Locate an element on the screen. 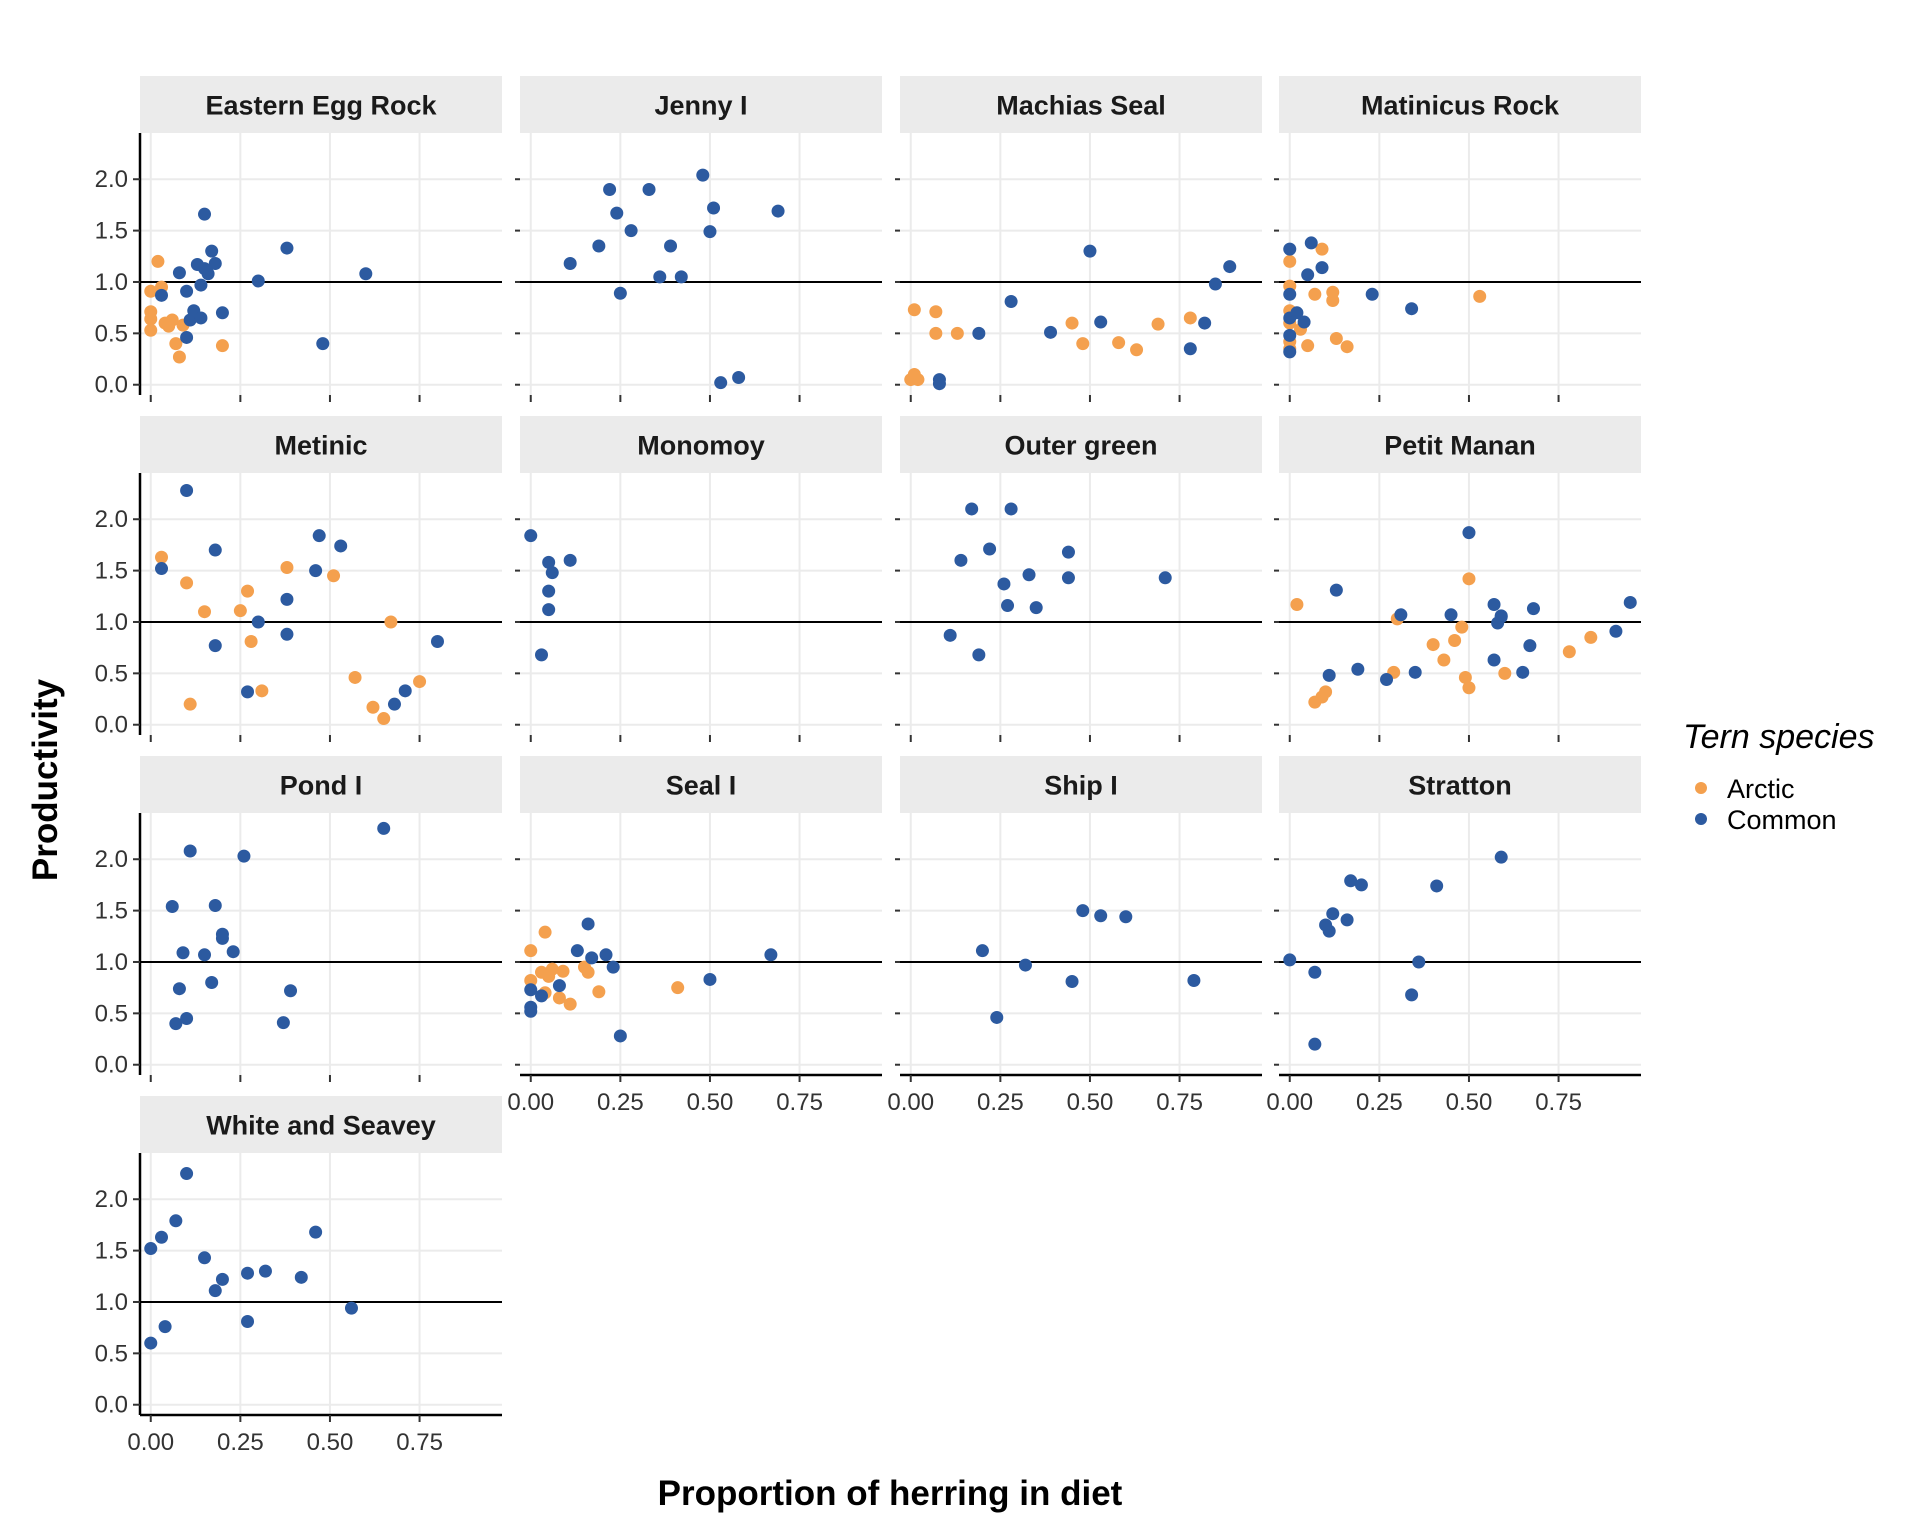 The width and height of the screenshot is (1920, 1536). panel-monomoy: Monomoy is located at coordinates (698, 579).